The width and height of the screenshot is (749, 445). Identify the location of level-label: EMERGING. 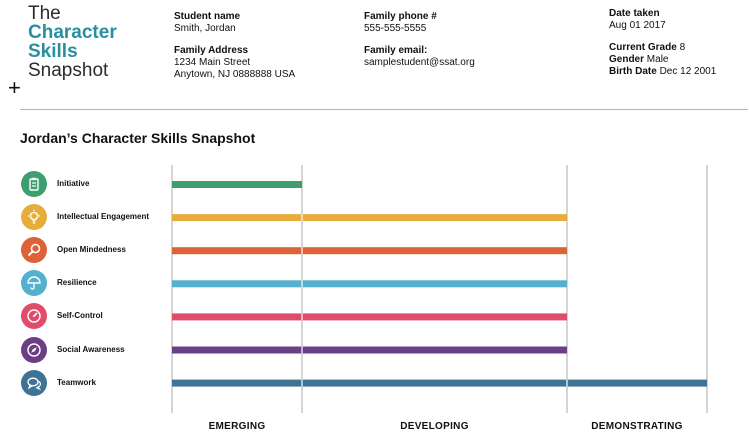
(237, 426).